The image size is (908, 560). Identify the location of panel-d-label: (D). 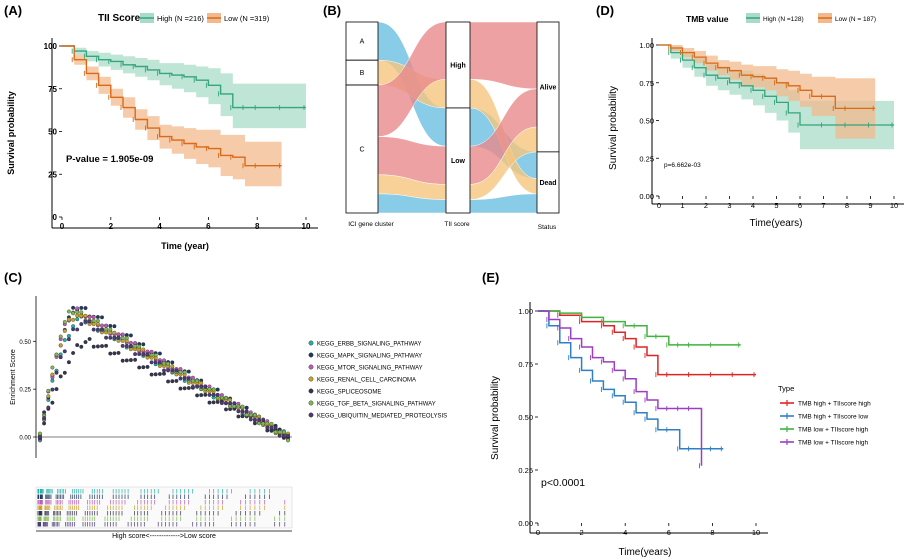
(605, 10).